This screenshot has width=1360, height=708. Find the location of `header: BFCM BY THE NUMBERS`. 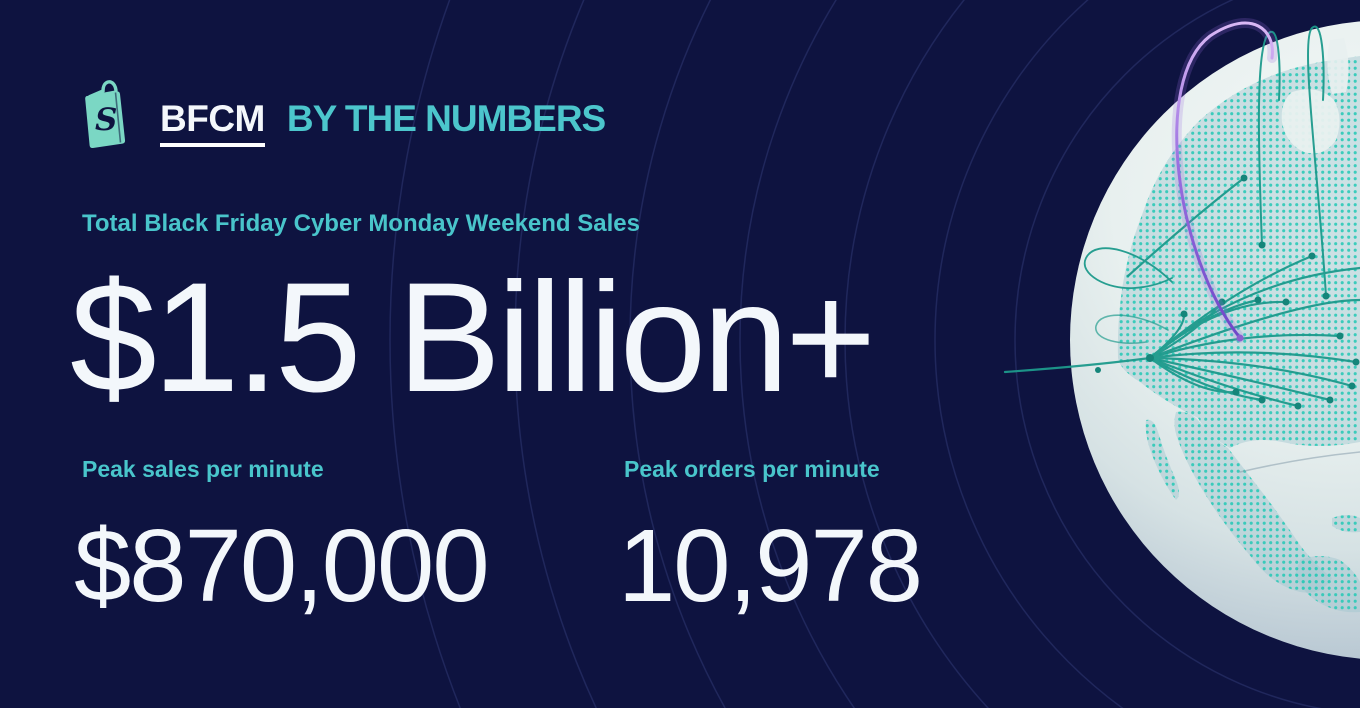

header: BFCM BY THE NUMBERS is located at coordinates (383, 122).